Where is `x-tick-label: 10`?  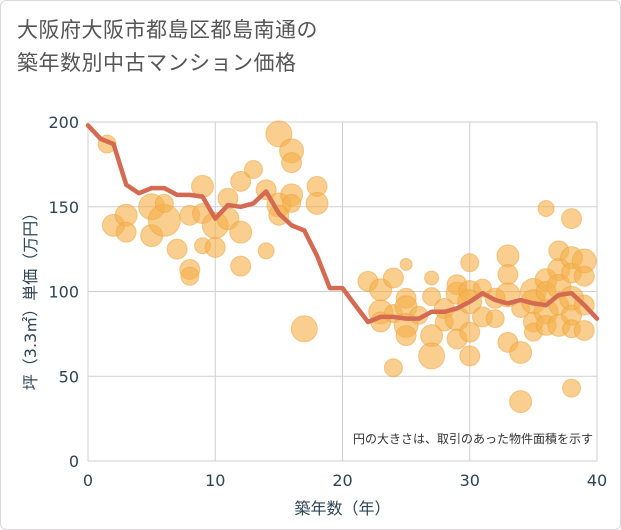
x-tick-label: 10 is located at coordinates (215, 480).